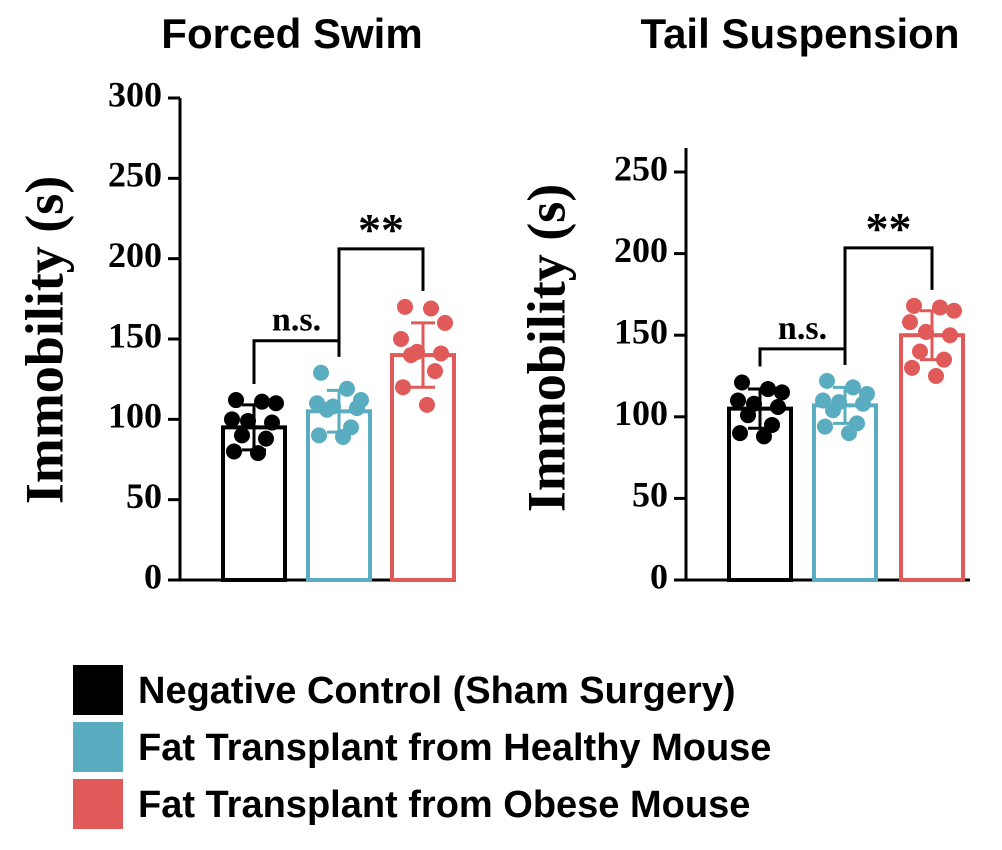 The width and height of the screenshot is (1002, 850). What do you see at coordinates (454, 748) in the screenshot?
I see `legend-label: Fat Transplant from Healthy Mouse` at bounding box center [454, 748].